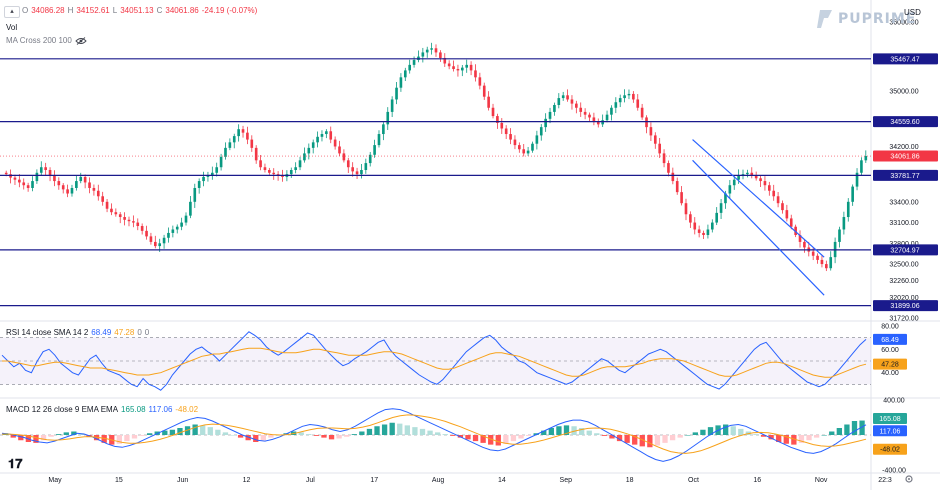 This screenshot has height=490, width=940. What do you see at coordinates (866, 19) in the screenshot?
I see `brand-logo: PUPRIME` at bounding box center [866, 19].